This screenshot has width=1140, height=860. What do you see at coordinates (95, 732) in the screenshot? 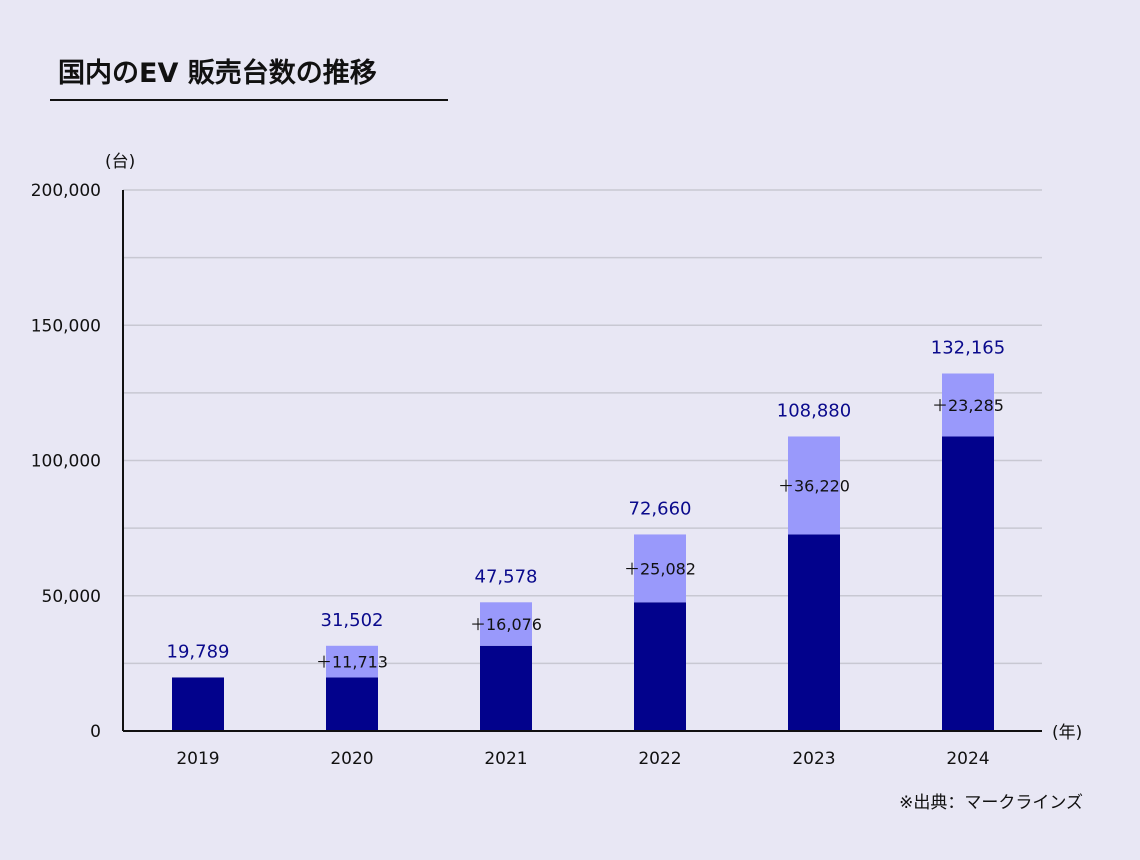
I see `y-tick-label: 0` at bounding box center [95, 732].